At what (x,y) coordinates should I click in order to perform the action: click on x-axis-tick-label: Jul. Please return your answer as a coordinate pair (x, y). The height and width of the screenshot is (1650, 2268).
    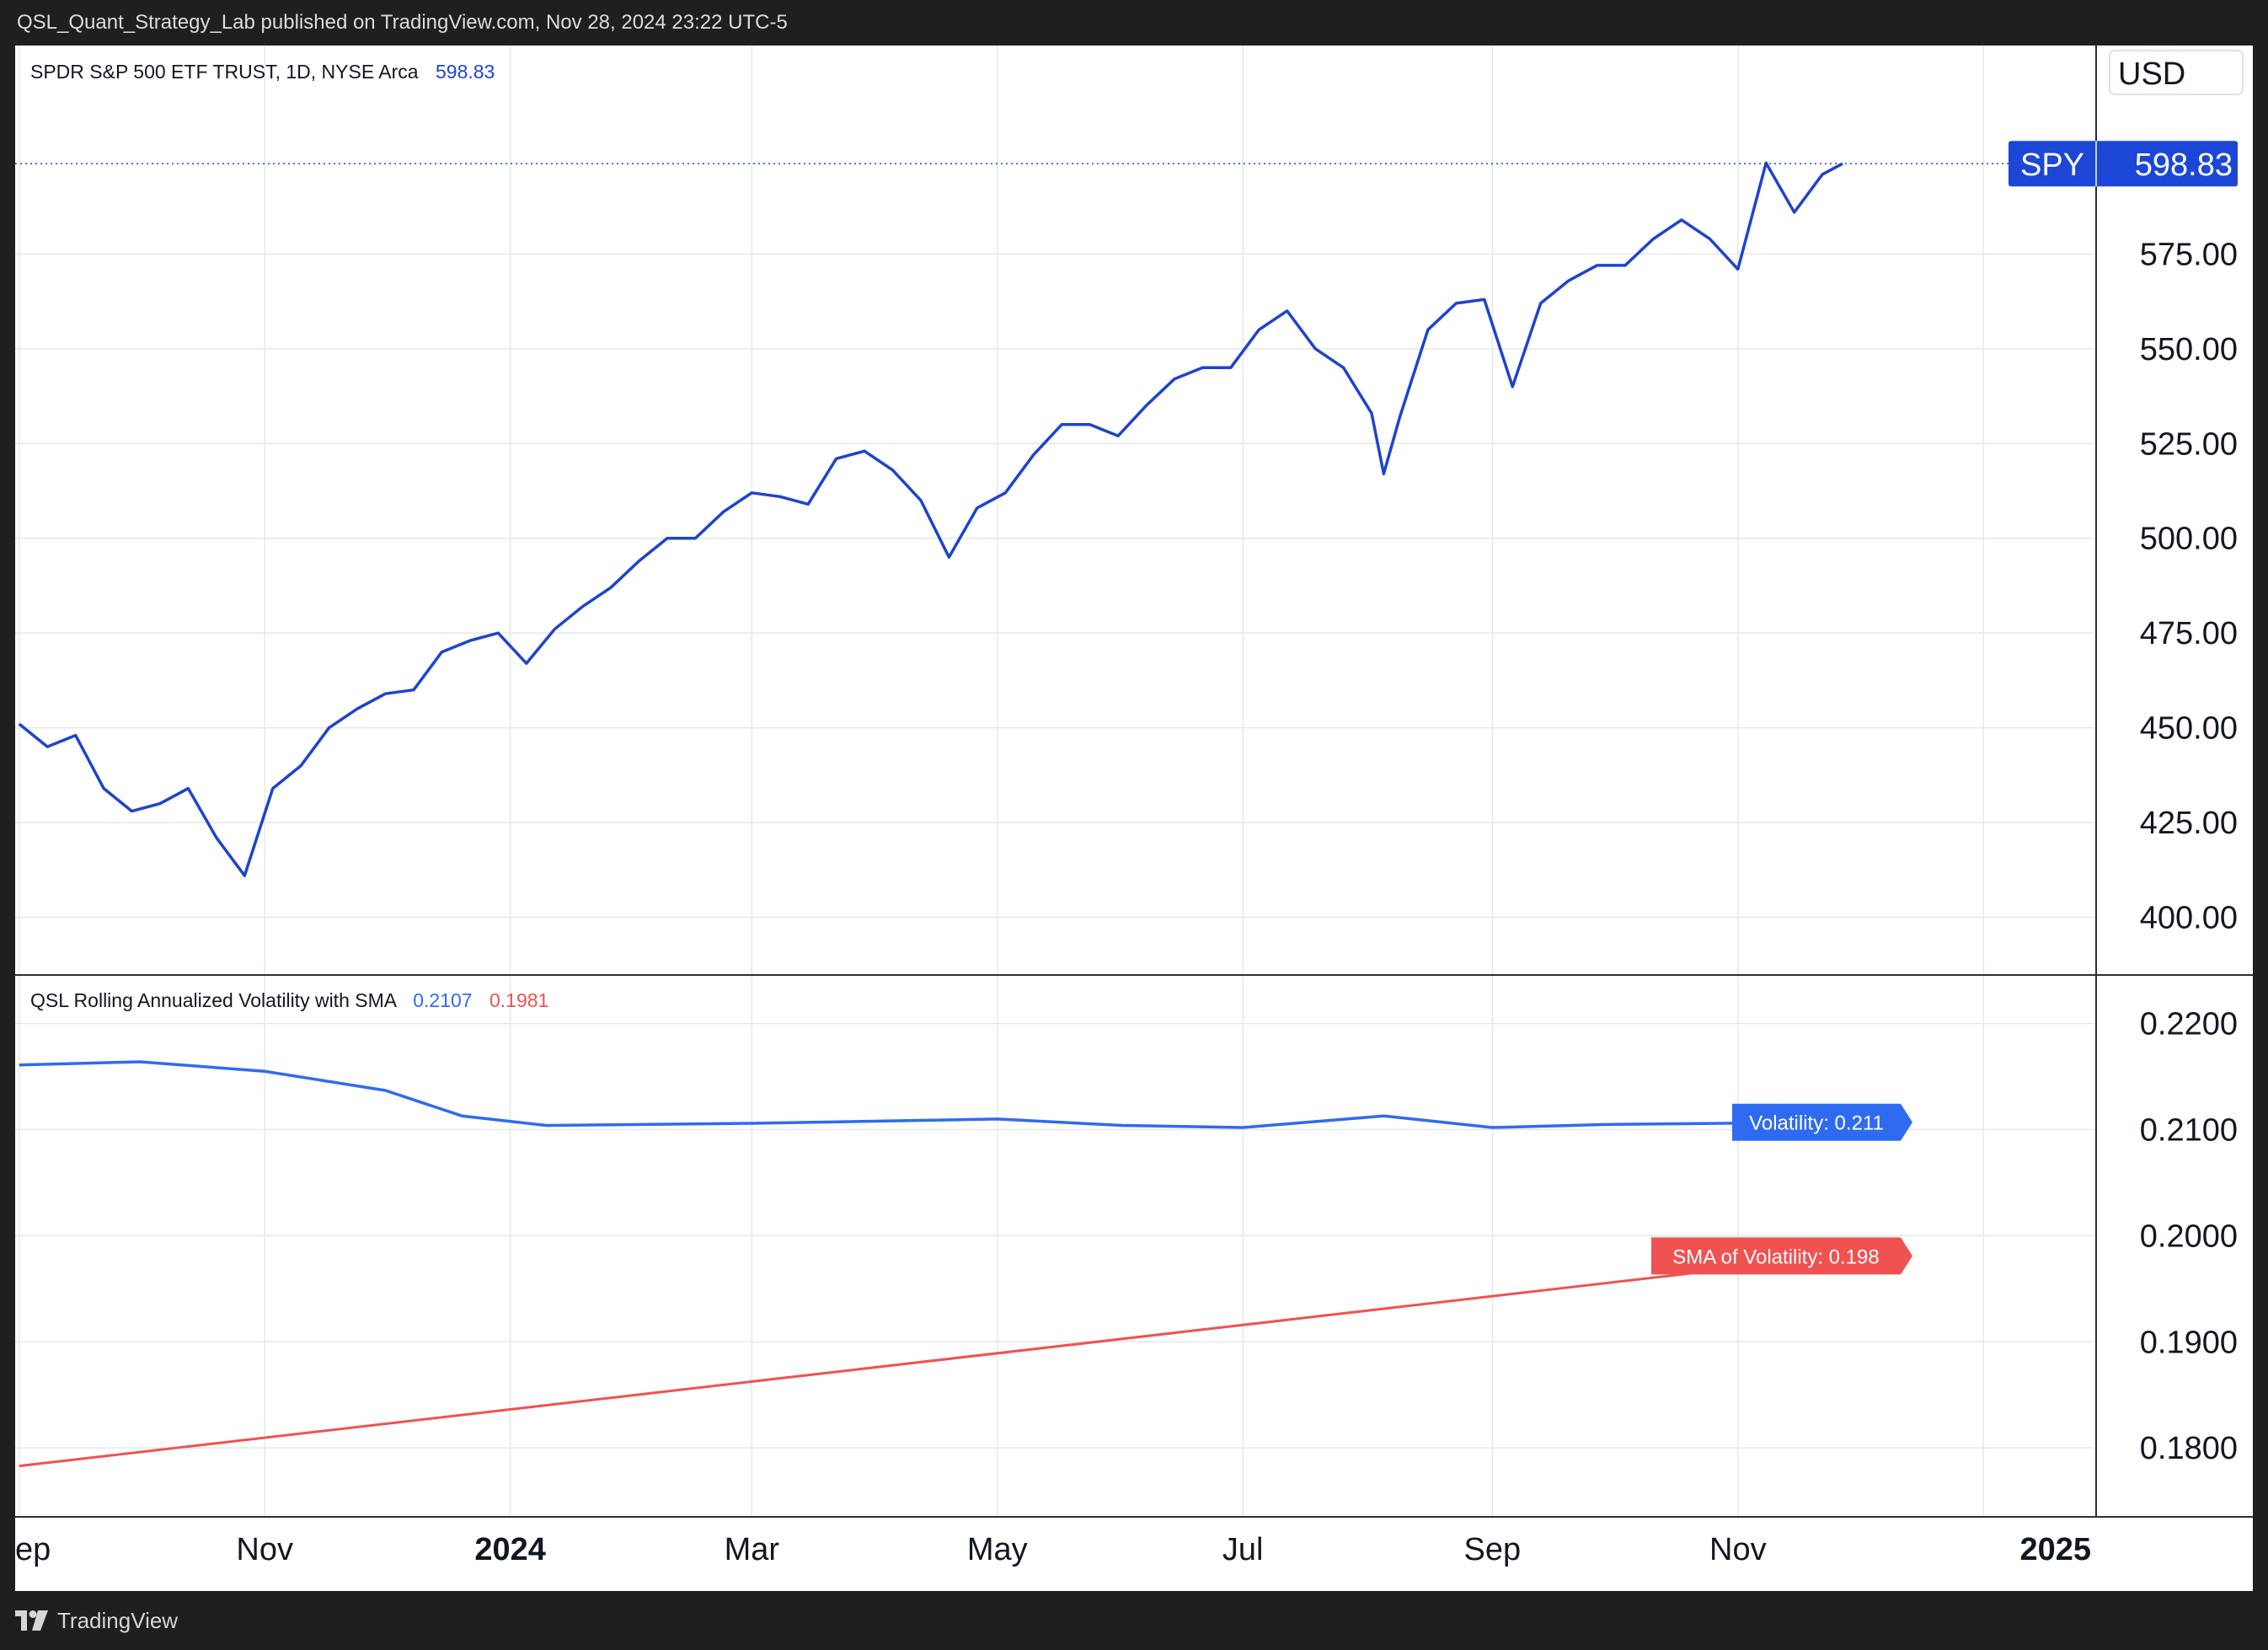
    Looking at the image, I should click on (1243, 1549).